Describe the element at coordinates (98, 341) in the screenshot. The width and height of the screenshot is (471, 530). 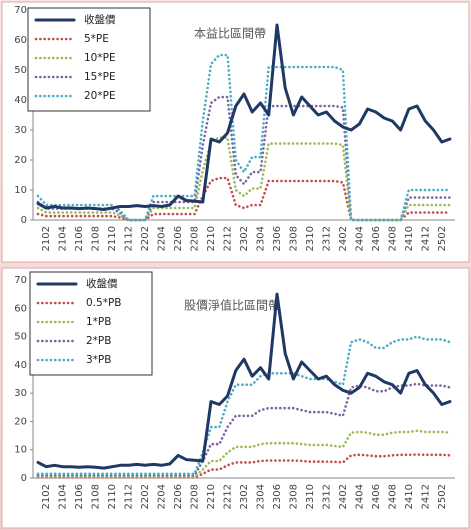
I see `legend-label: 2*PB` at that location.